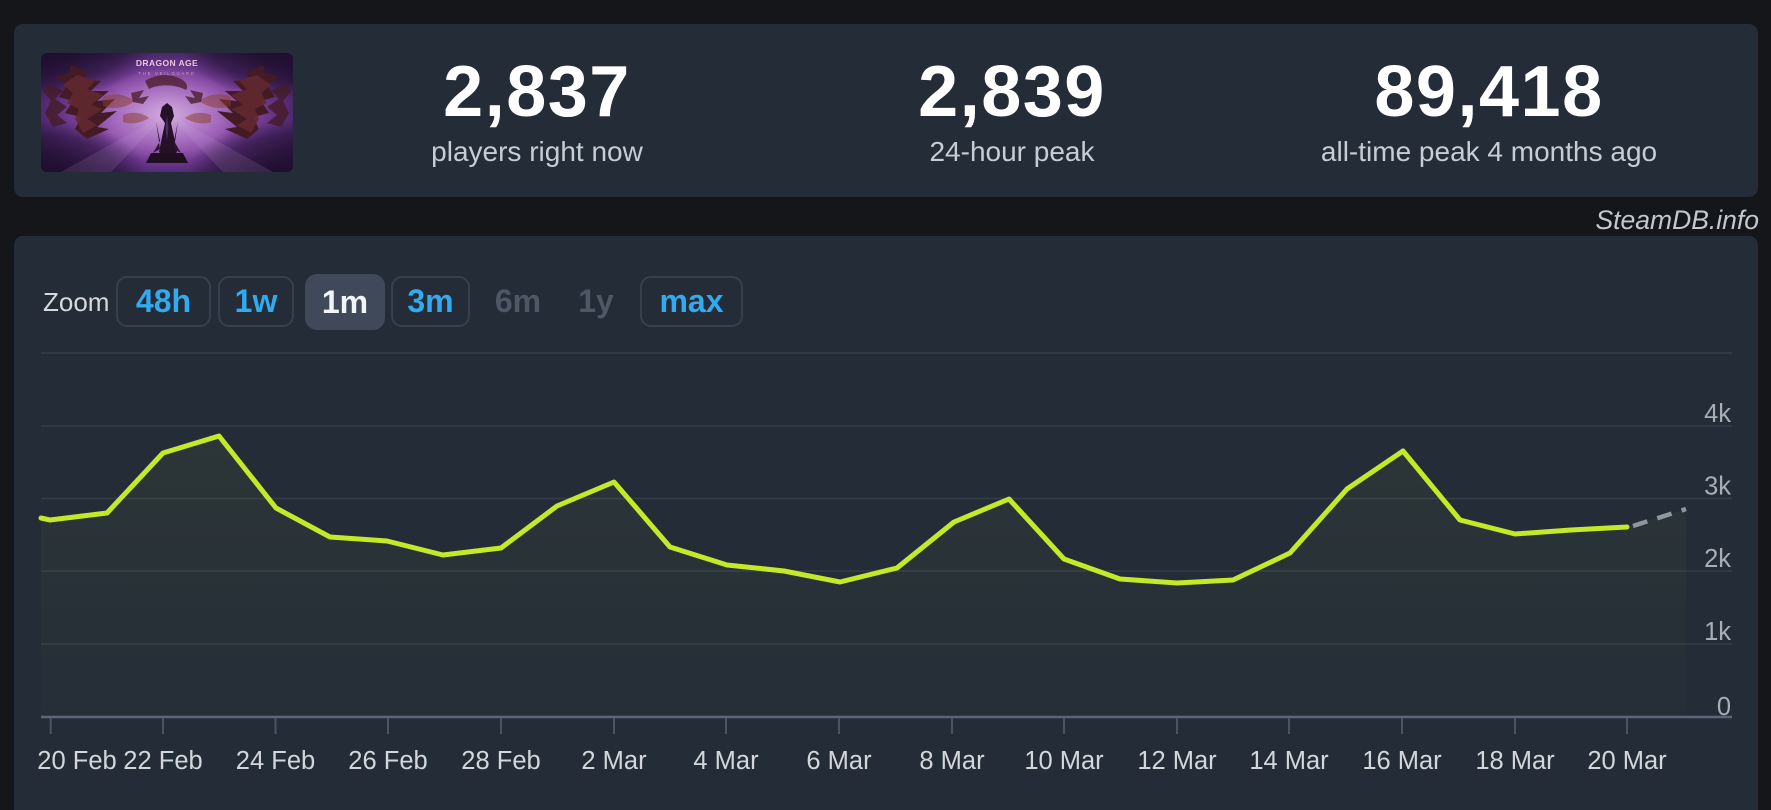  What do you see at coordinates (166, 73) in the screenshot?
I see `svg-text: THE VEILGUARD` at bounding box center [166, 73].